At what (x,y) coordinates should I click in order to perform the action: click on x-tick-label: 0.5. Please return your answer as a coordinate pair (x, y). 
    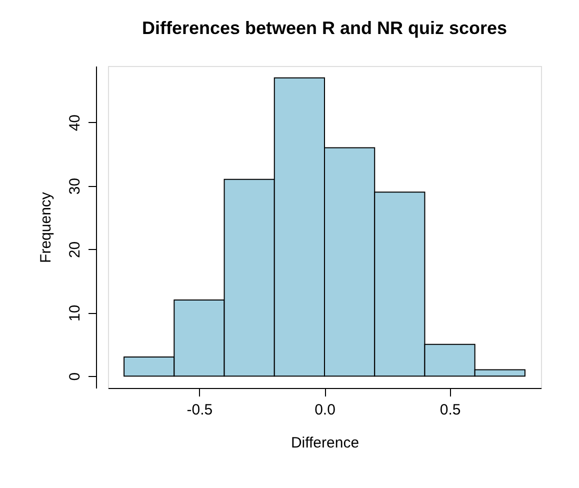
    Looking at the image, I should click on (450, 410).